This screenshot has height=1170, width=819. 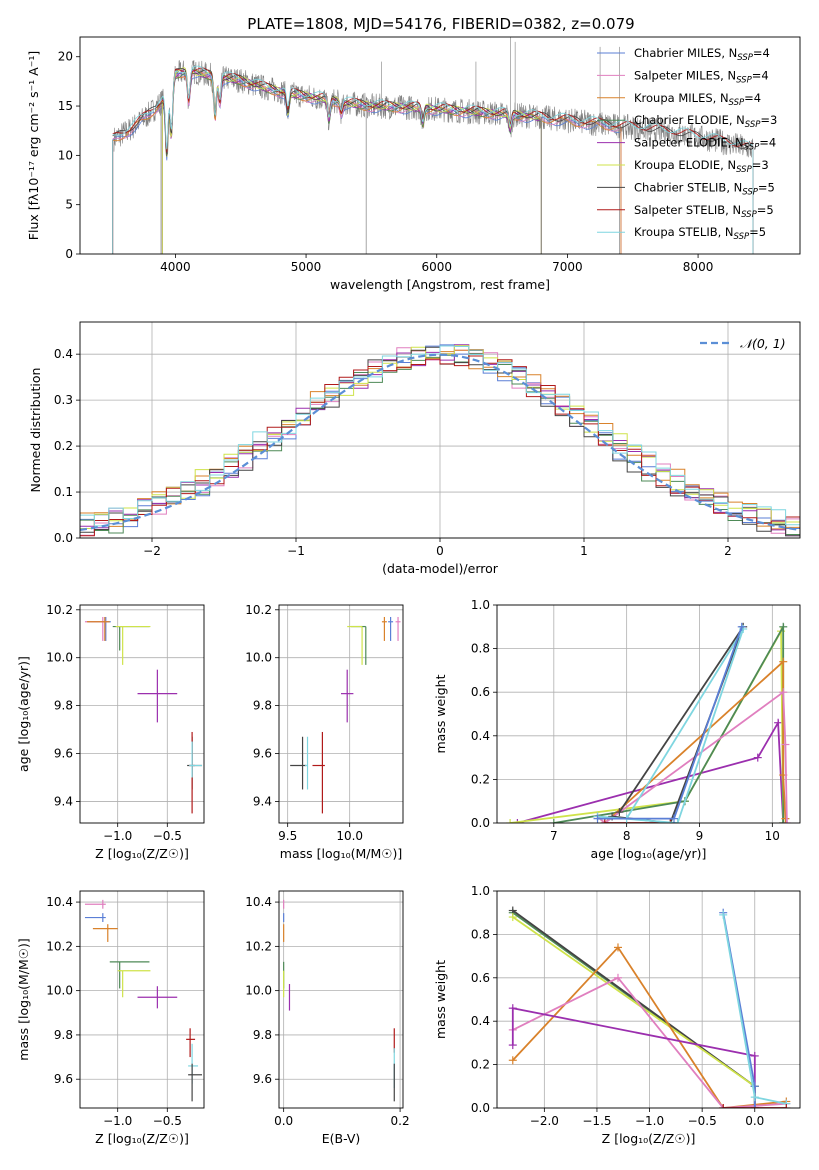 I want to click on y-axis-label: Normed distribution, so click(x=35, y=430).